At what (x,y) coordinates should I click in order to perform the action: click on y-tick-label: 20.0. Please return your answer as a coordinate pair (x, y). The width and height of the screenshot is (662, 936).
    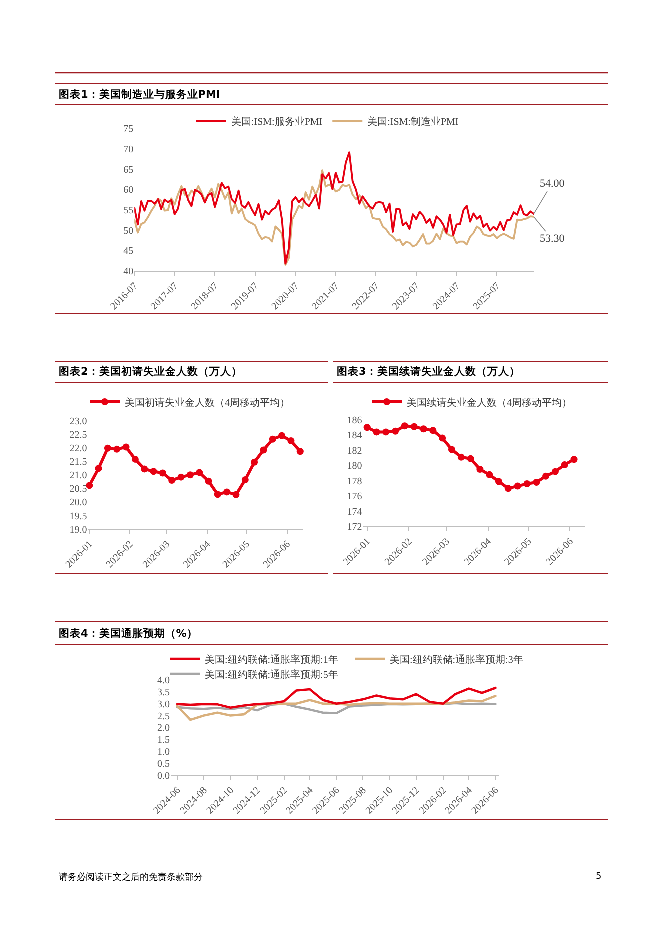
    Looking at the image, I should click on (79, 503).